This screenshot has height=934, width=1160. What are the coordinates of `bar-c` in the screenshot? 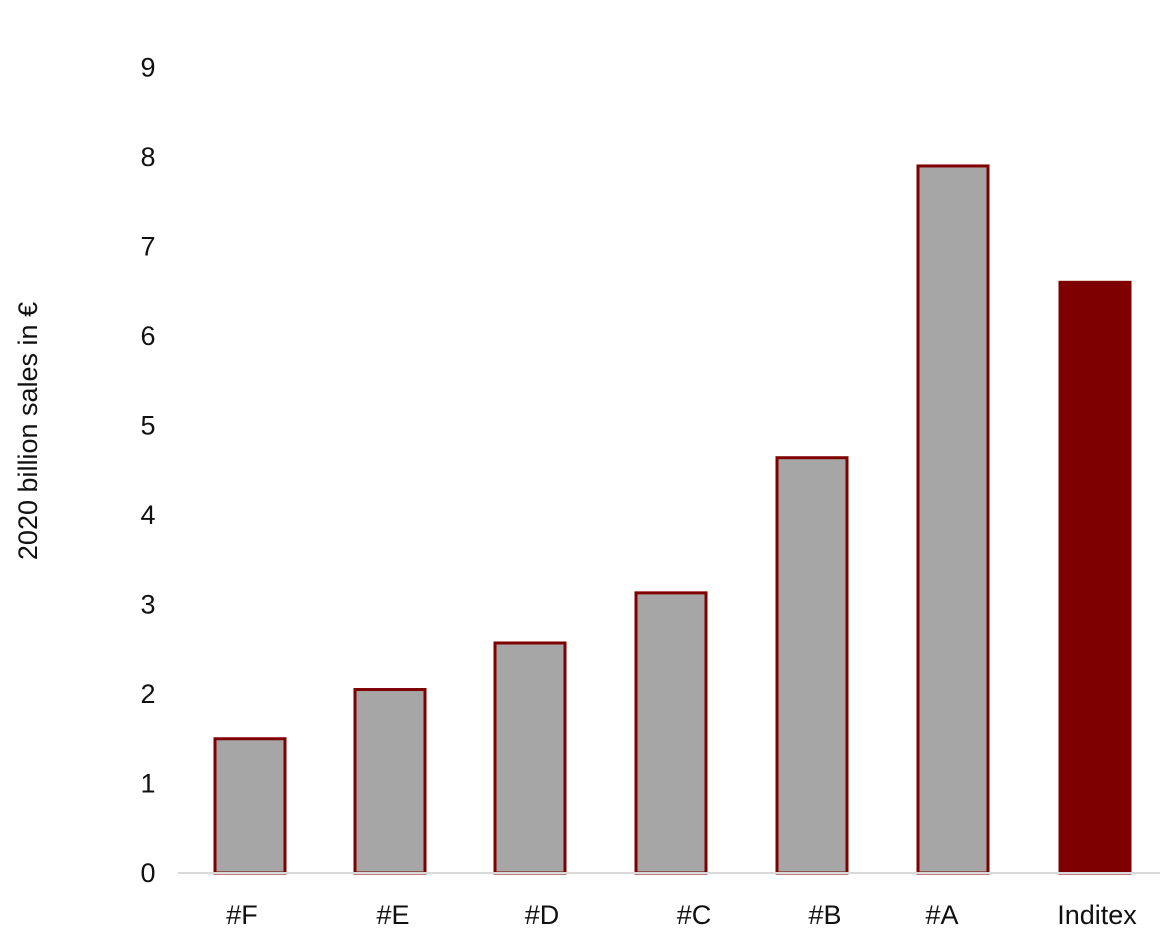 It's located at (671, 733).